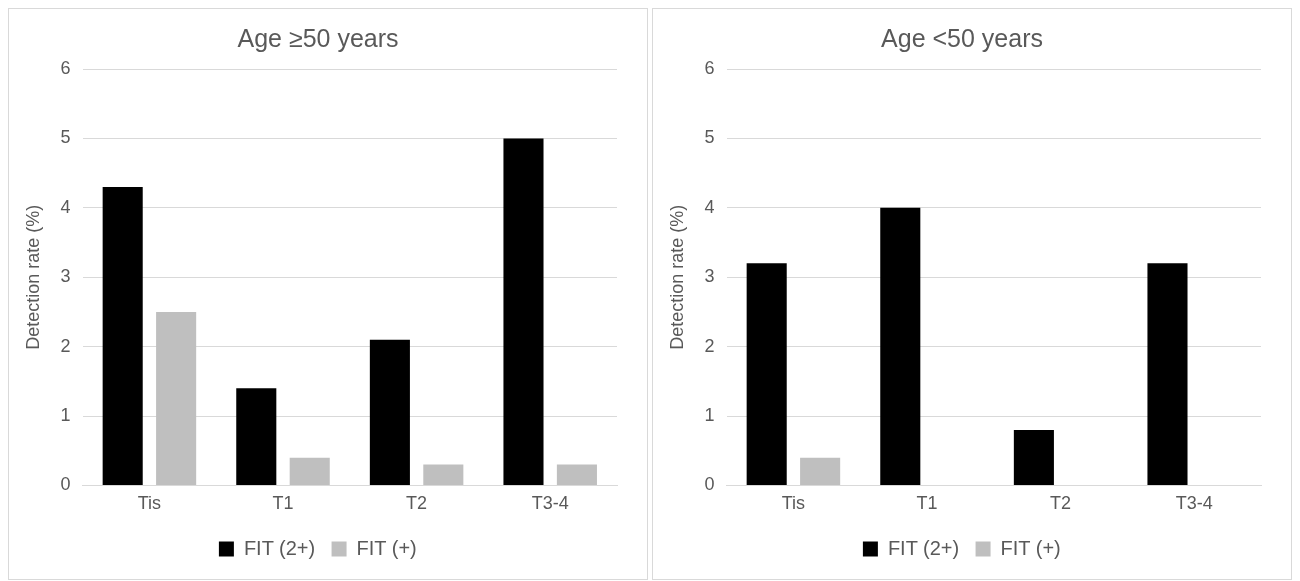 The width and height of the screenshot is (1300, 581). What do you see at coordinates (318, 37) in the screenshot?
I see `chart-title: Age ≥50 years` at bounding box center [318, 37].